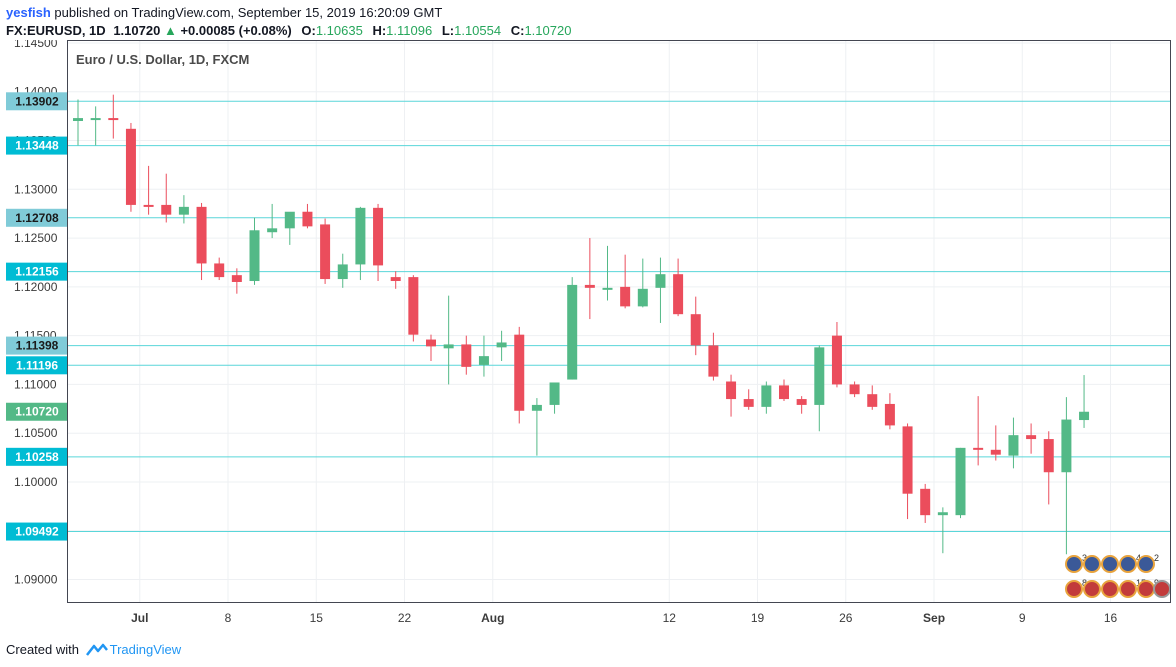  What do you see at coordinates (36, 580) in the screenshot?
I see `y-tick-label: 1.09000` at bounding box center [36, 580].